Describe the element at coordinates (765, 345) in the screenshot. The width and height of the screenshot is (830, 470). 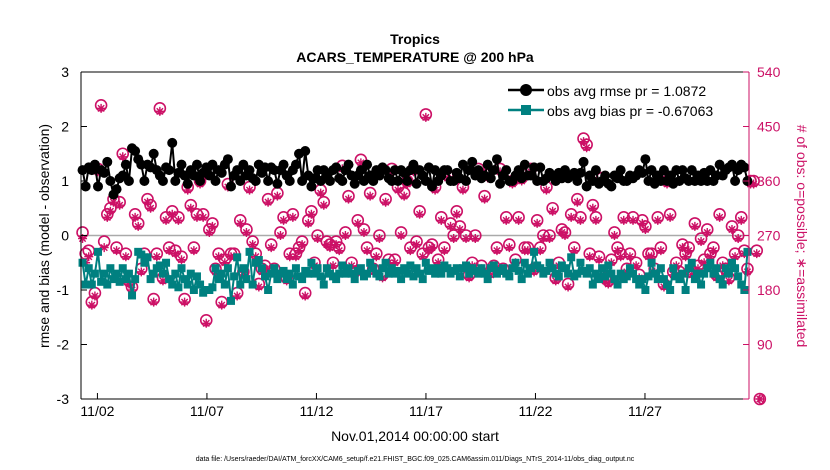
I see `y-right-tick-label: 90` at that location.